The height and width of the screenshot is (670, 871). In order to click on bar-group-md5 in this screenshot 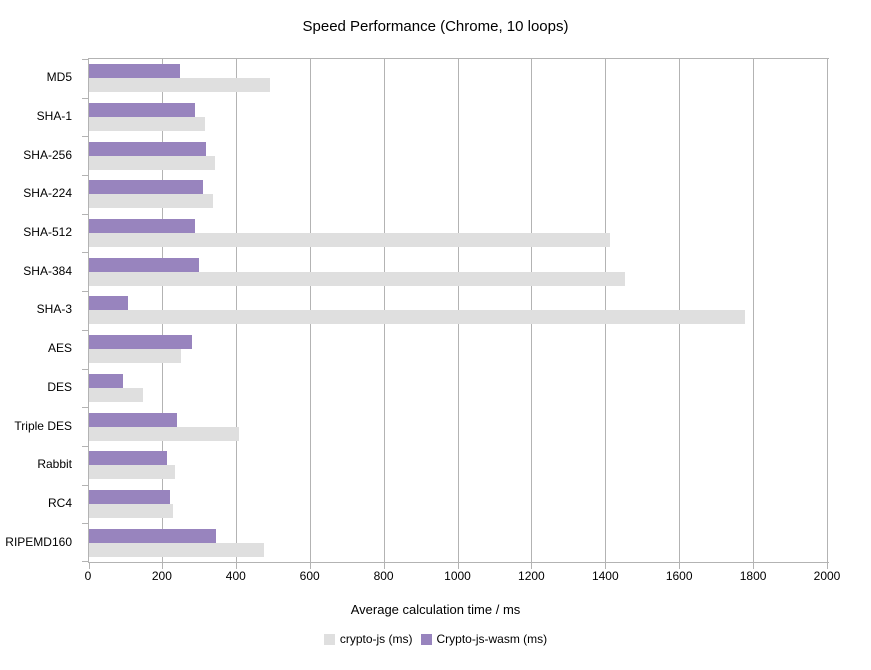, I will do `click(459, 78)`.